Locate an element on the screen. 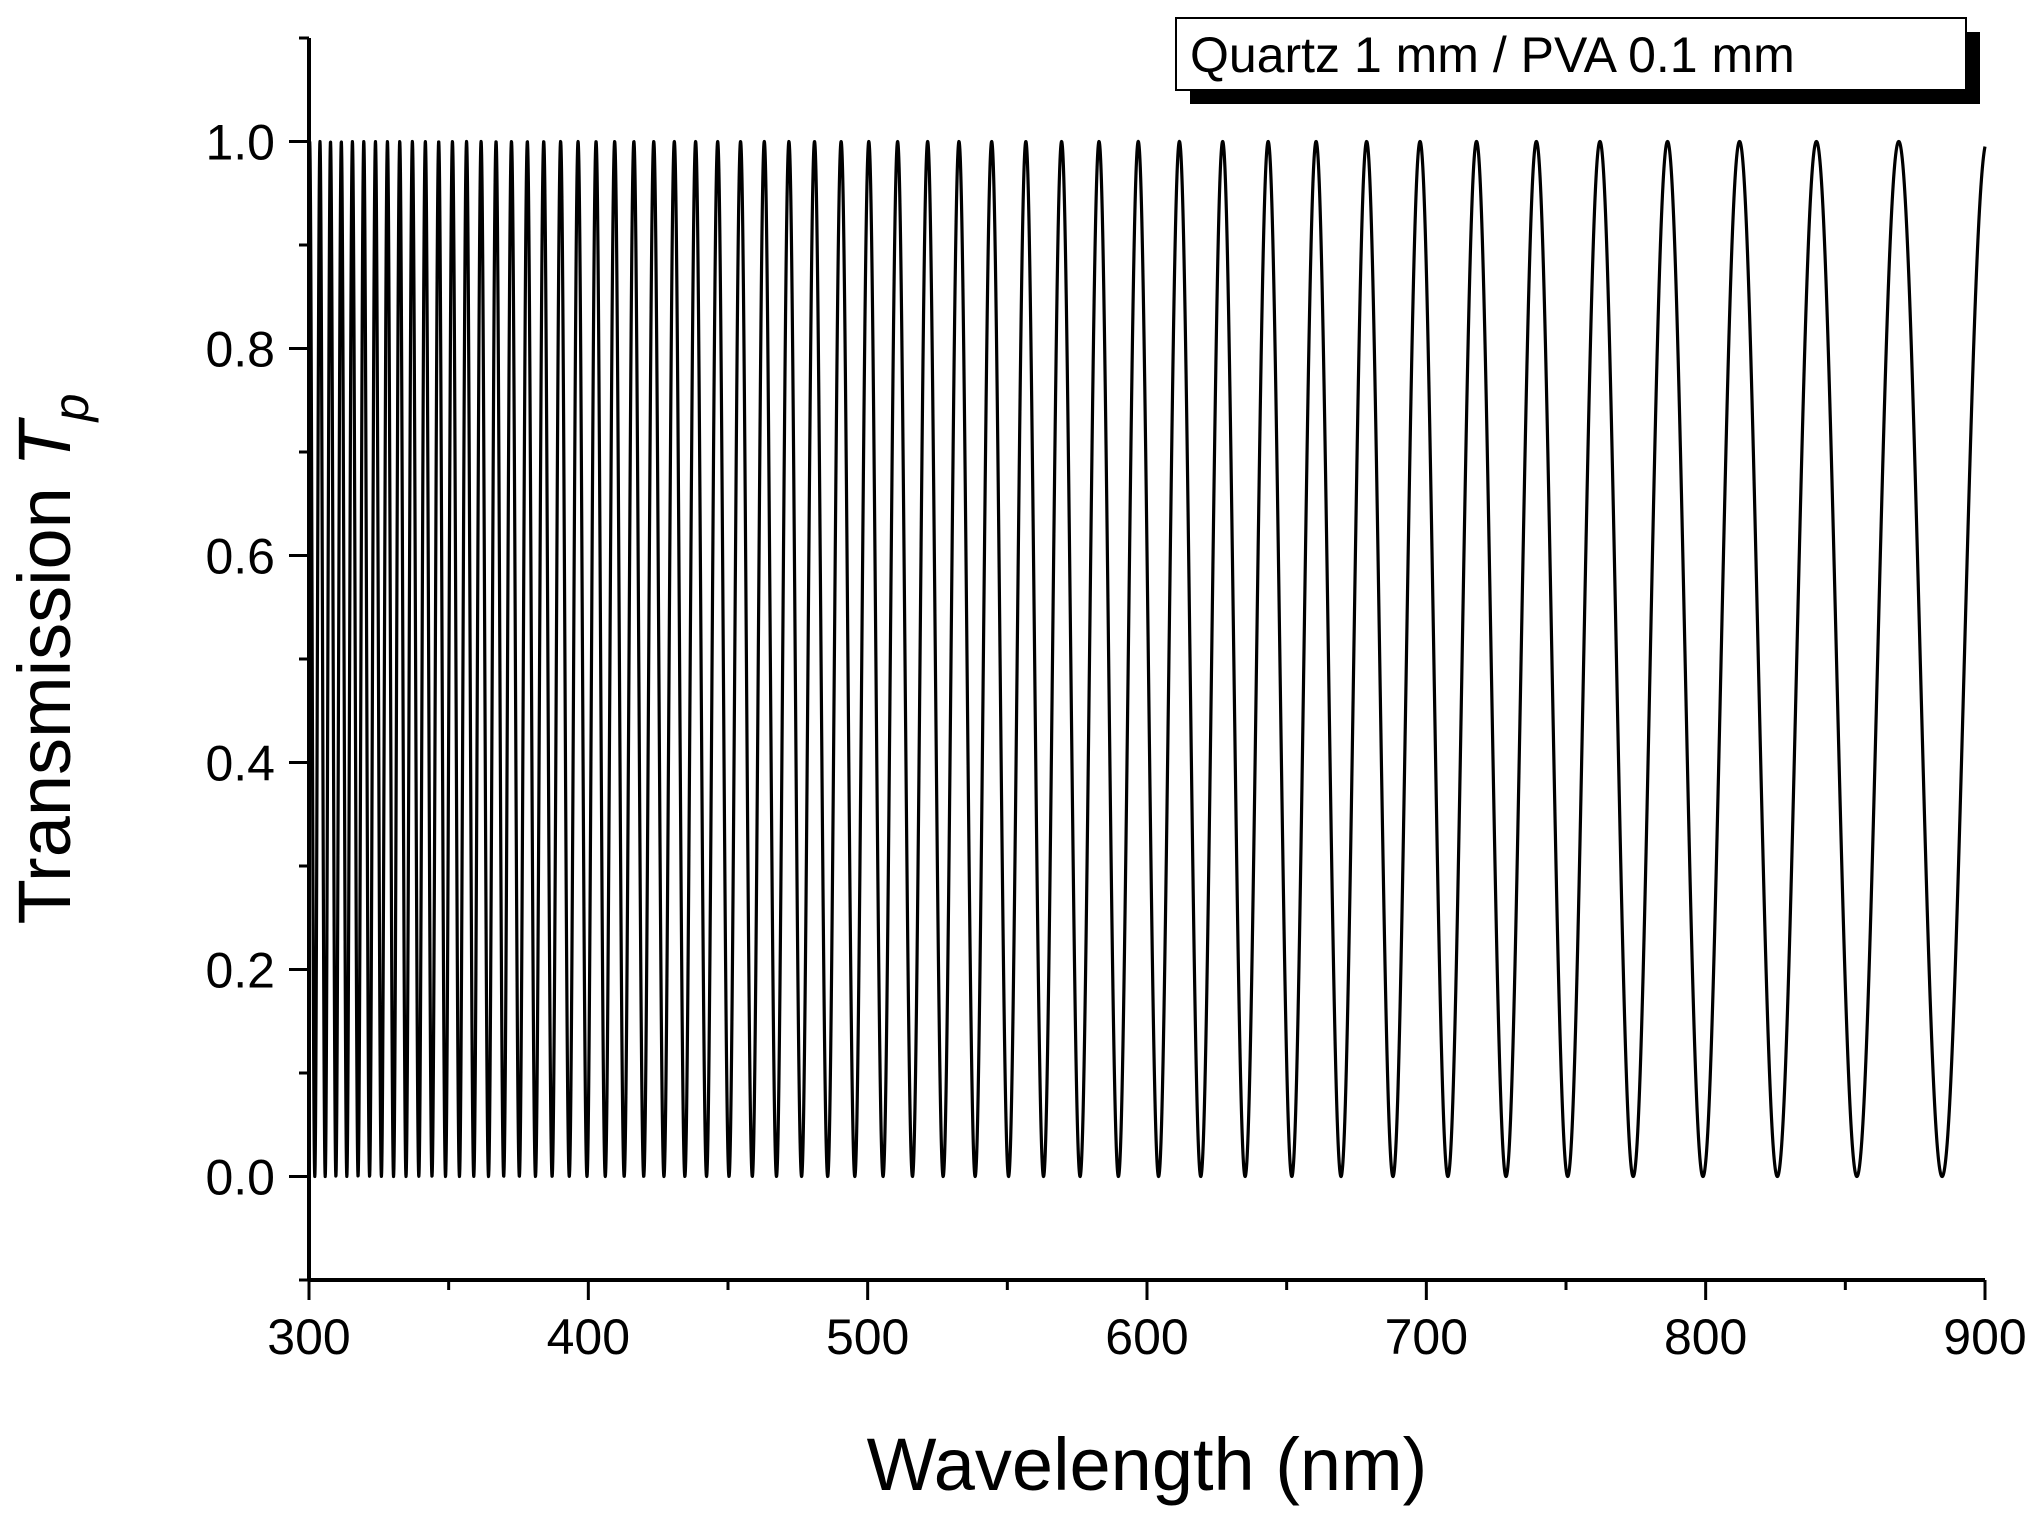 This screenshot has width=2036, height=1522. legend-label: Quartz 1 mm / PVA 0.1 mm is located at coordinates (1492, 55).